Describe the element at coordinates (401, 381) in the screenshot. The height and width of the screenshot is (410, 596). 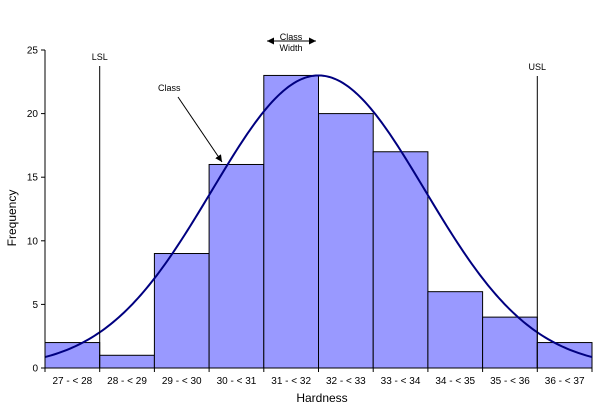
I see `x-tick-label: 33 - < 34` at that location.